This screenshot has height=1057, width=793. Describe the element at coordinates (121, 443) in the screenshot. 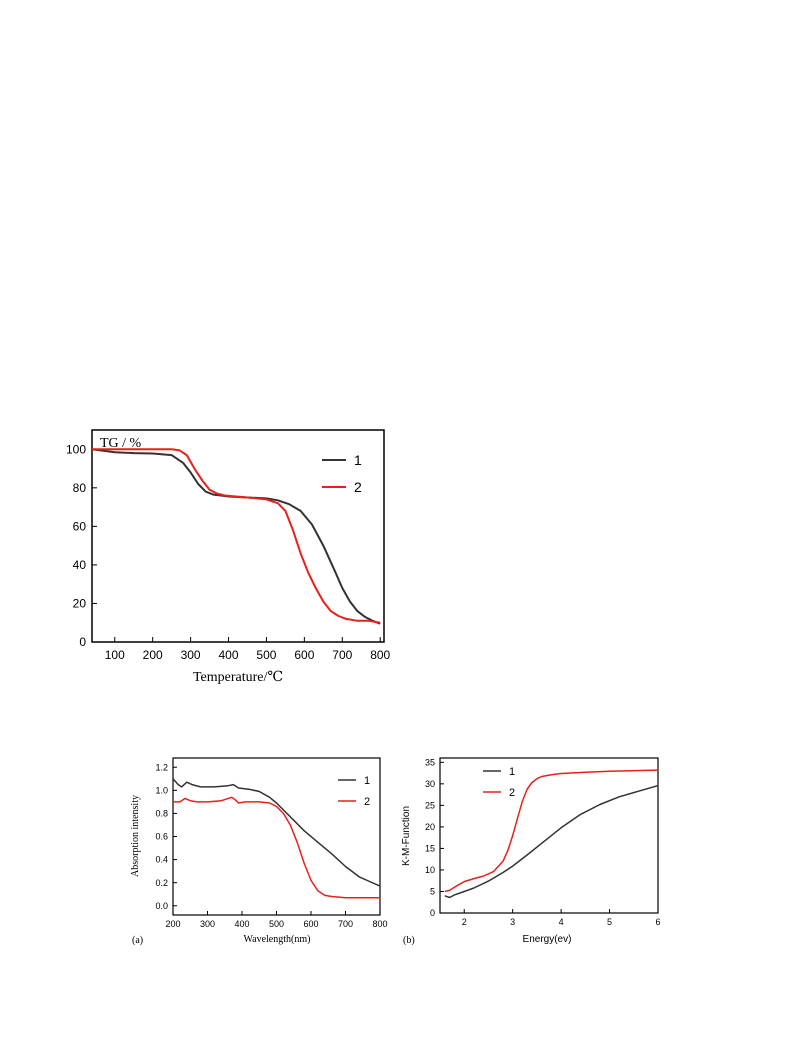

I see `y-axis-label: TG / %` at that location.